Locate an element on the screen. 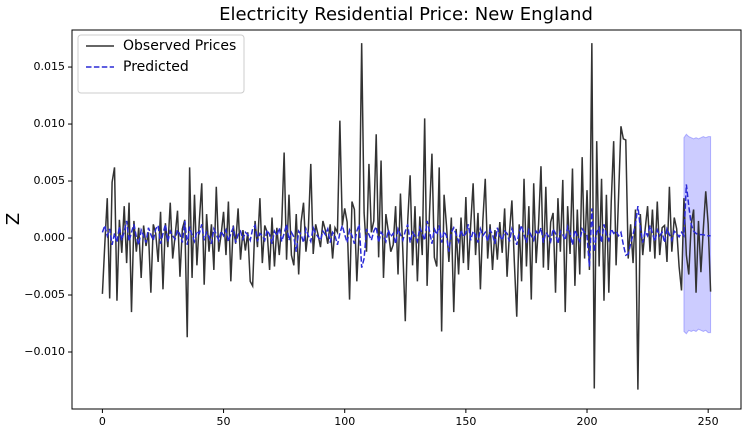 The width and height of the screenshot is (751, 431). x-tick-label: 100 is located at coordinates (344, 421).